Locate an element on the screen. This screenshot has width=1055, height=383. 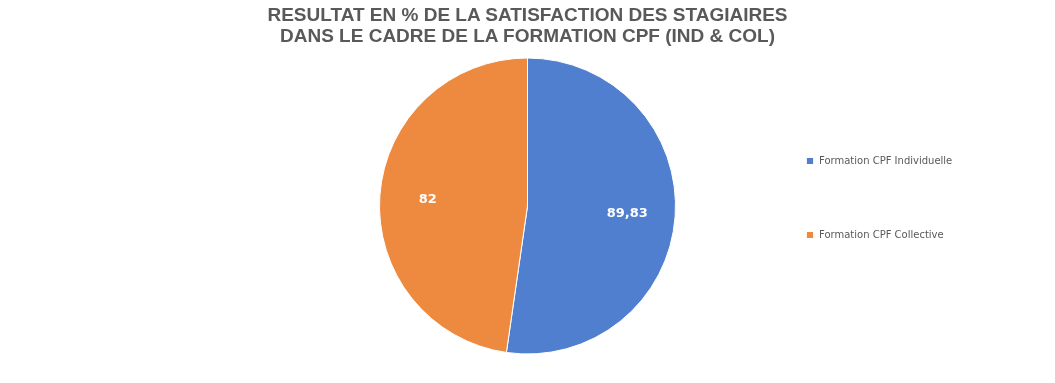
data-label: 89,83 is located at coordinates (627, 213).